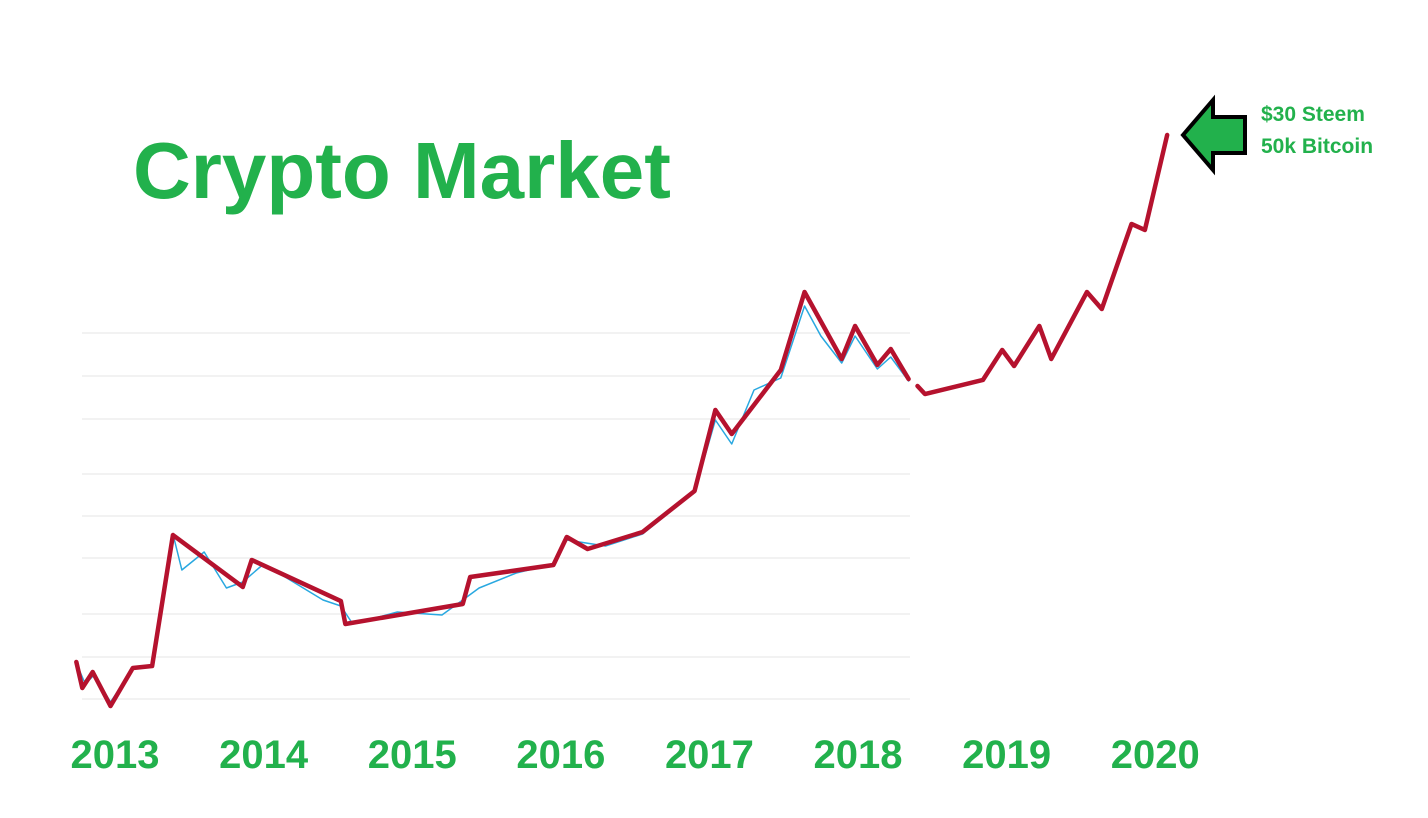 The width and height of the screenshot is (1428, 818). What do you see at coordinates (1042, 264) in the screenshot?
I see `line-series` at bounding box center [1042, 264].